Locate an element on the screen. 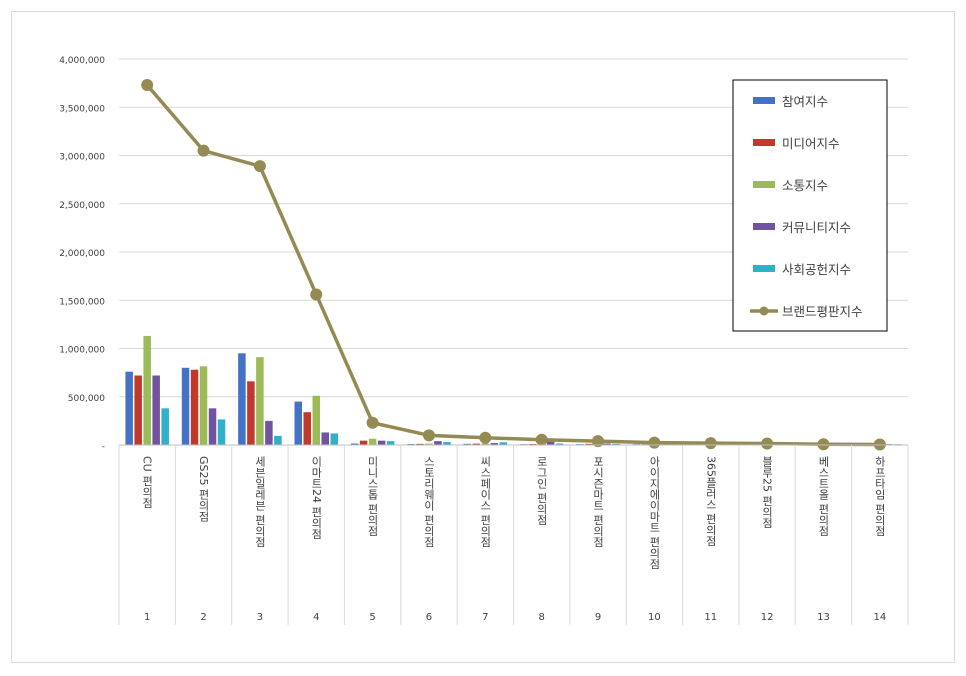 Image resolution: width=966 pixels, height=676 pixels. x-category-label: CU 편의점 is located at coordinates (147, 482).